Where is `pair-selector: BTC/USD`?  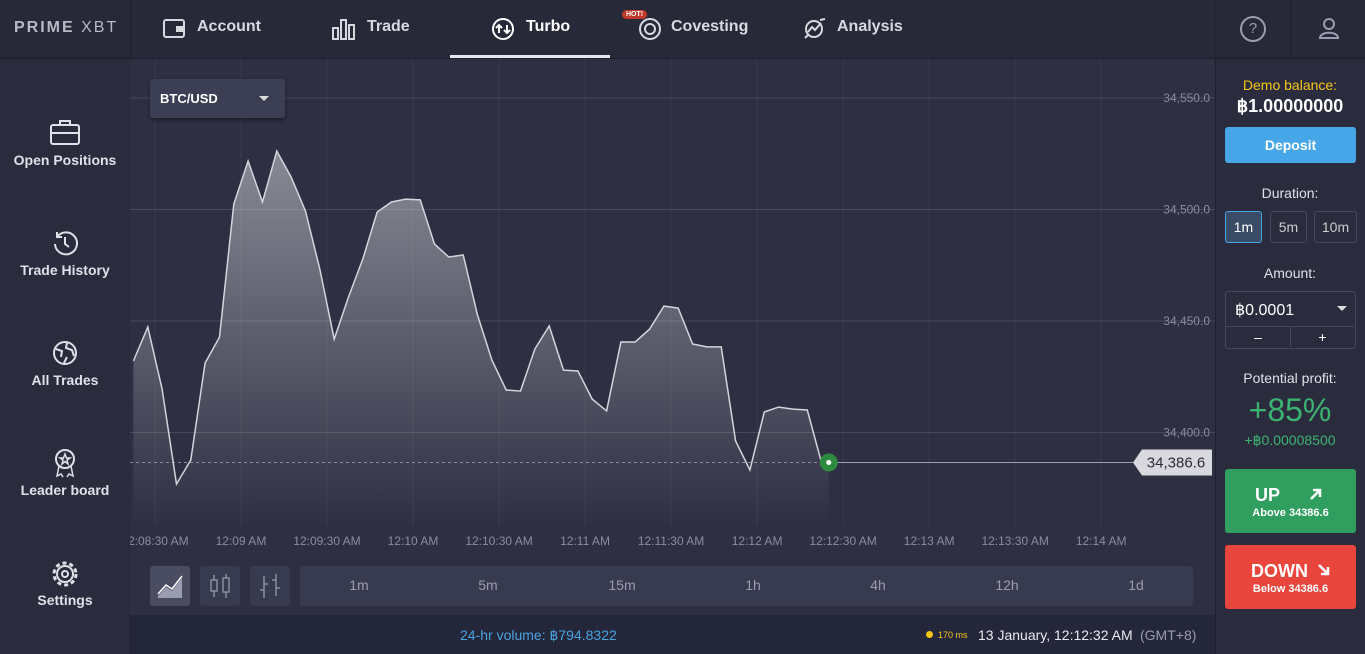 pair-selector: BTC/USD is located at coordinates (217, 98).